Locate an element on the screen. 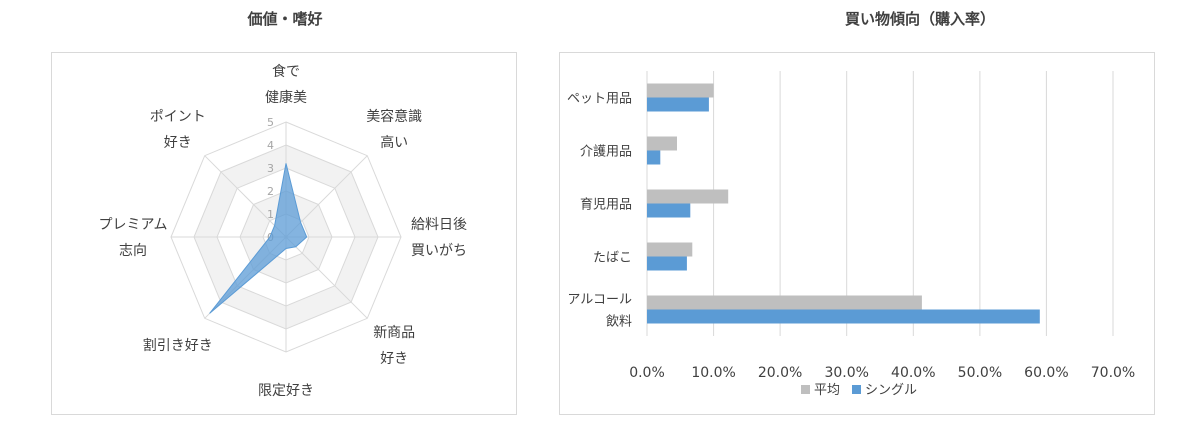 This screenshot has width=1200, height=425. radar-scale-label: 1 is located at coordinates (270, 214).